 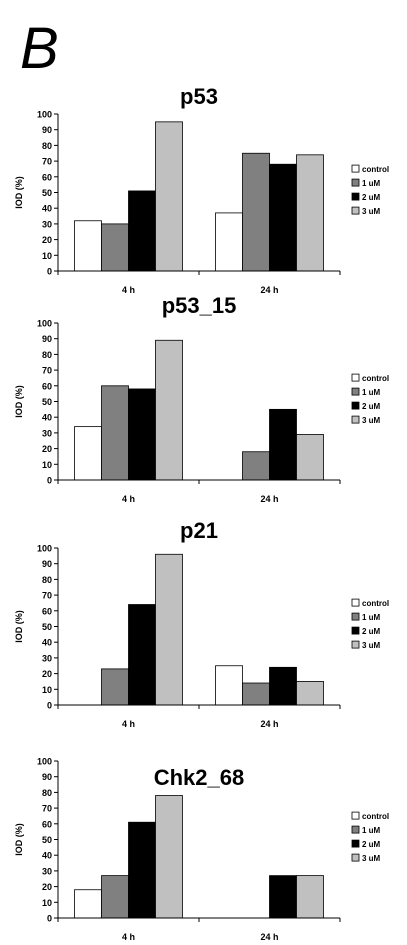 I want to click on chart-title: p53_15, so click(x=199, y=305).